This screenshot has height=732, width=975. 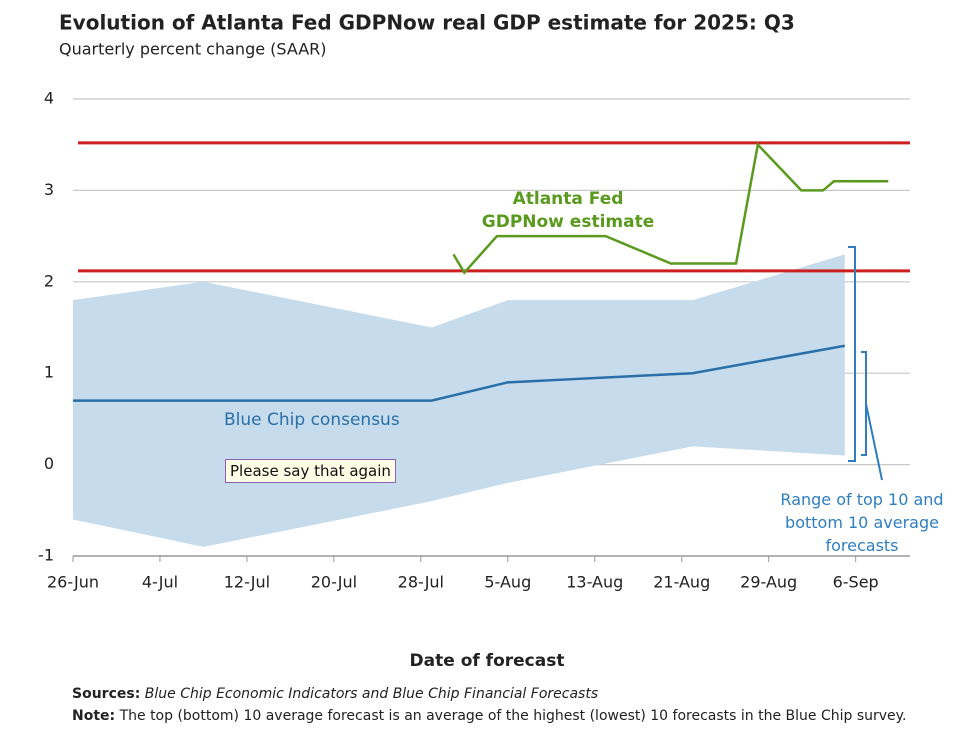 What do you see at coordinates (49, 98) in the screenshot?
I see `y-tick-label: 4` at bounding box center [49, 98].